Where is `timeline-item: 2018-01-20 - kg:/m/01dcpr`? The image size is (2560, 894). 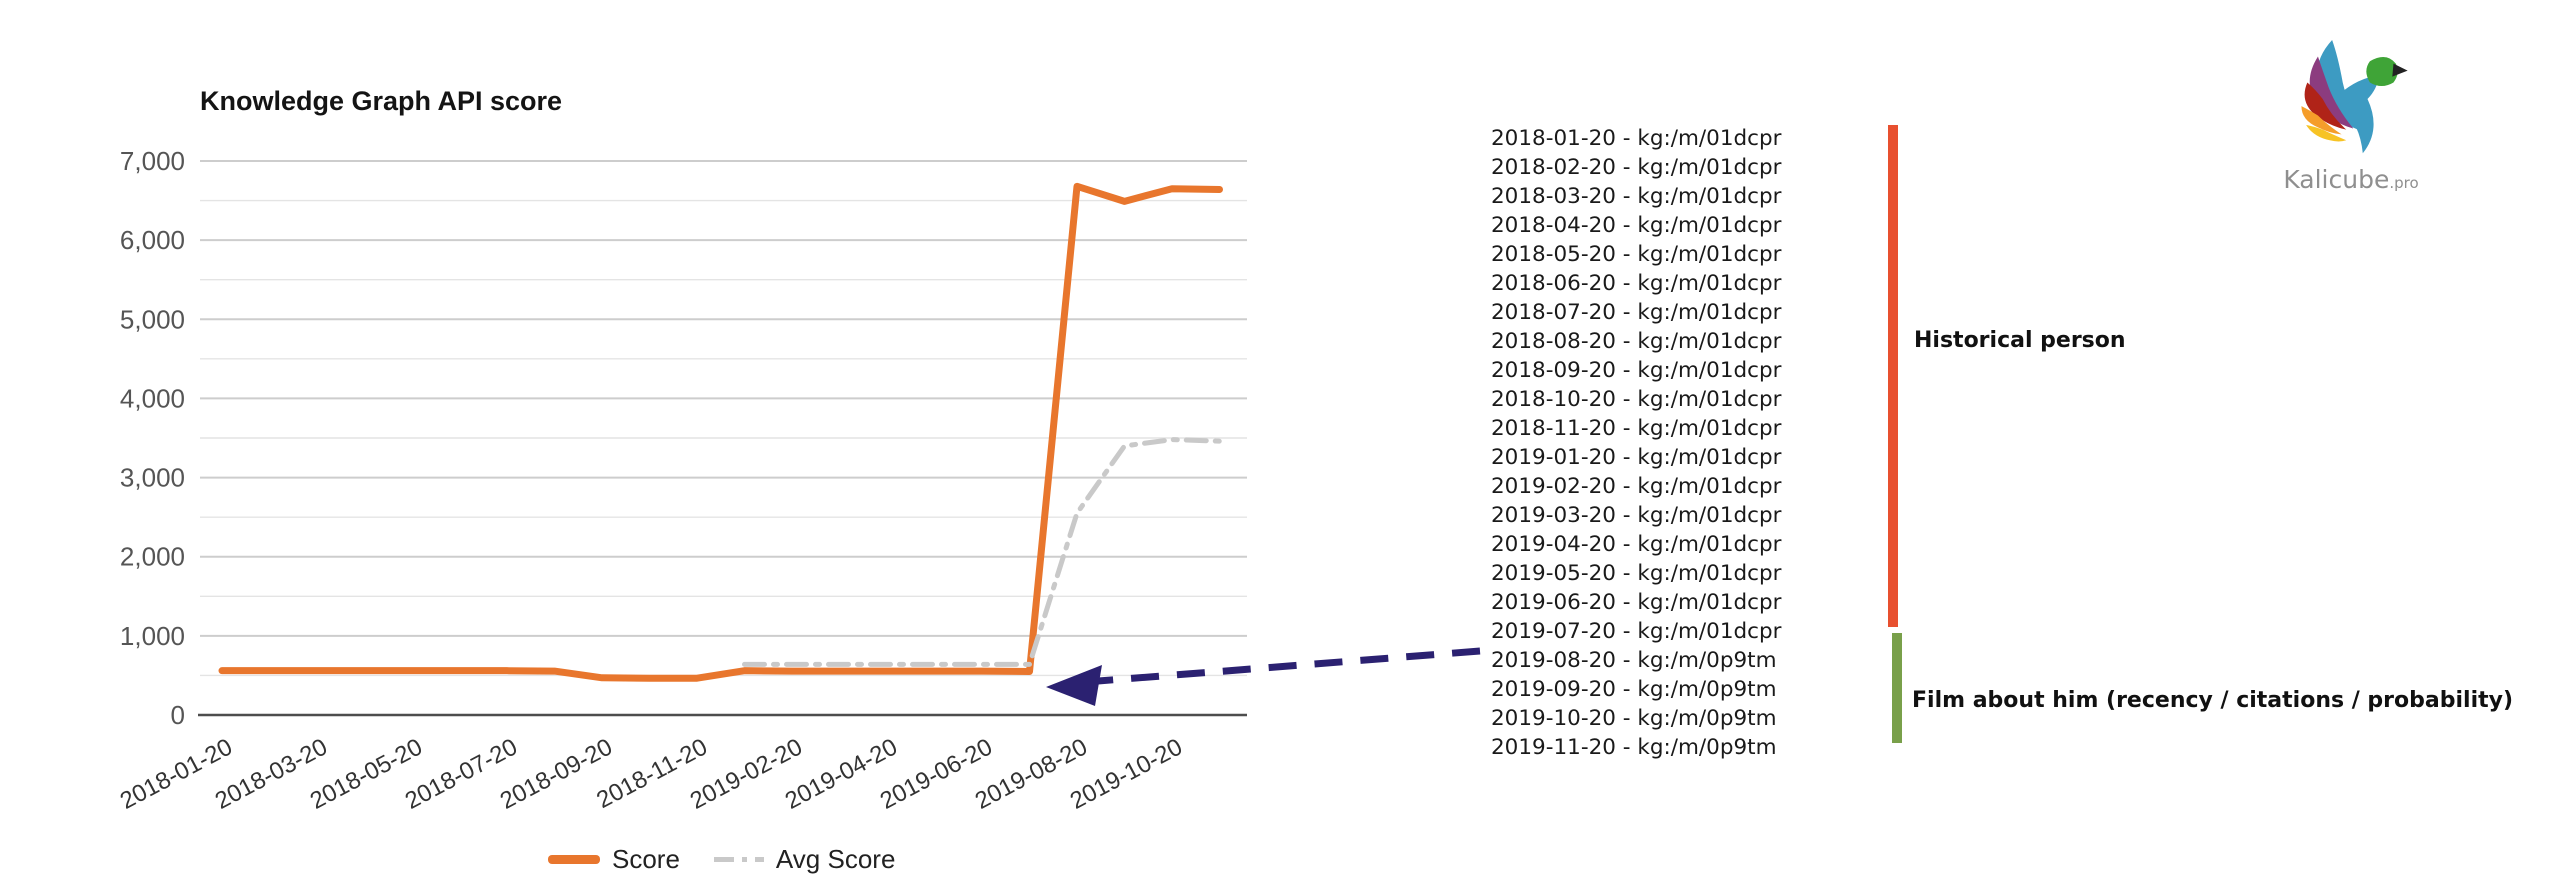 timeline-item: 2018-01-20 - kg:/m/01dcpr is located at coordinates (1636, 138).